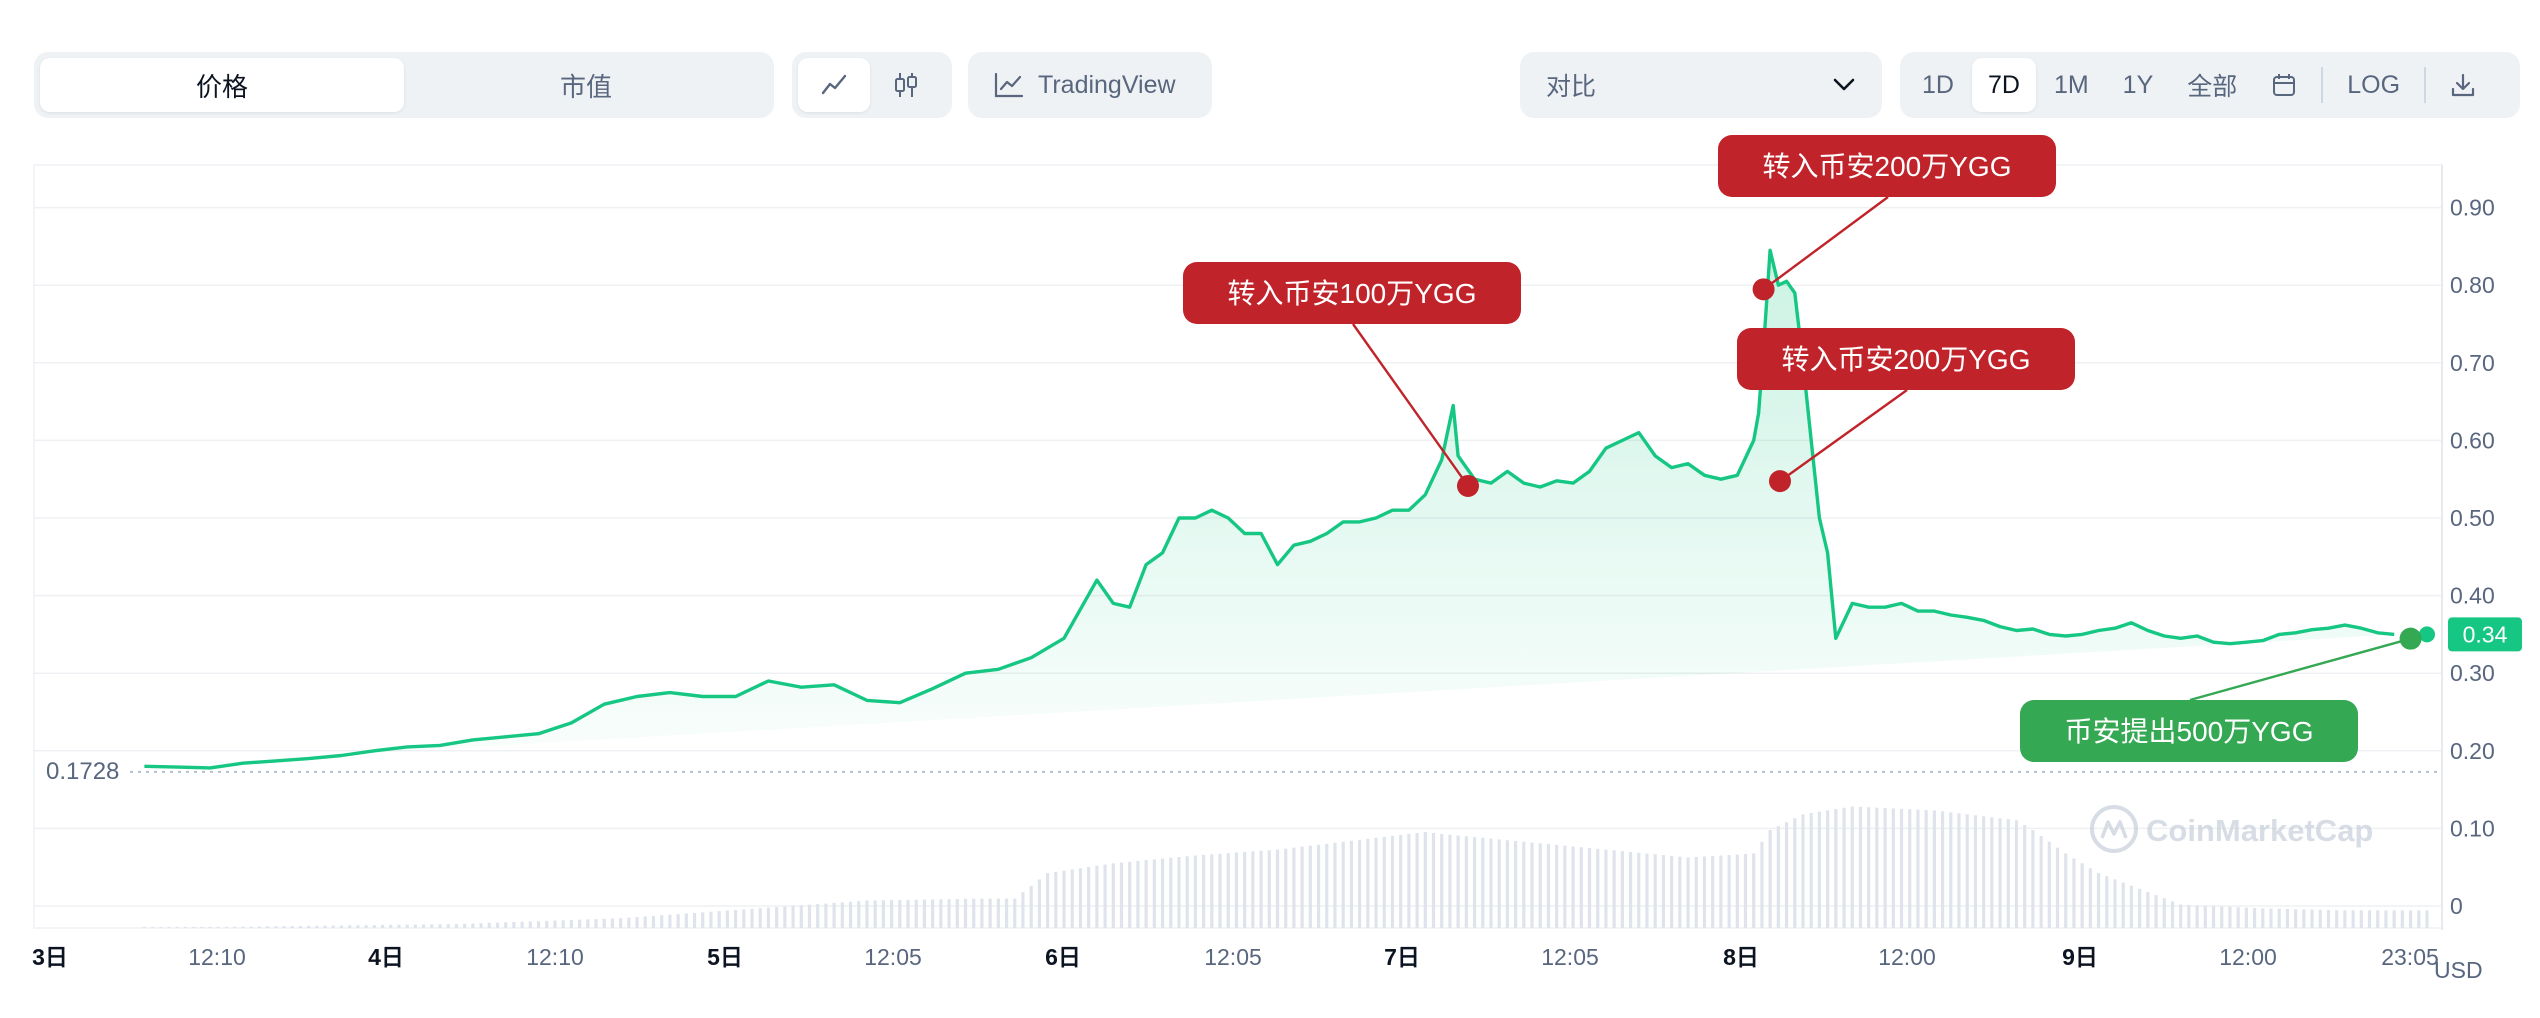 This screenshot has width=2540, height=1018. Describe the element at coordinates (834, 85) in the screenshot. I see `line-chart-button` at that location.